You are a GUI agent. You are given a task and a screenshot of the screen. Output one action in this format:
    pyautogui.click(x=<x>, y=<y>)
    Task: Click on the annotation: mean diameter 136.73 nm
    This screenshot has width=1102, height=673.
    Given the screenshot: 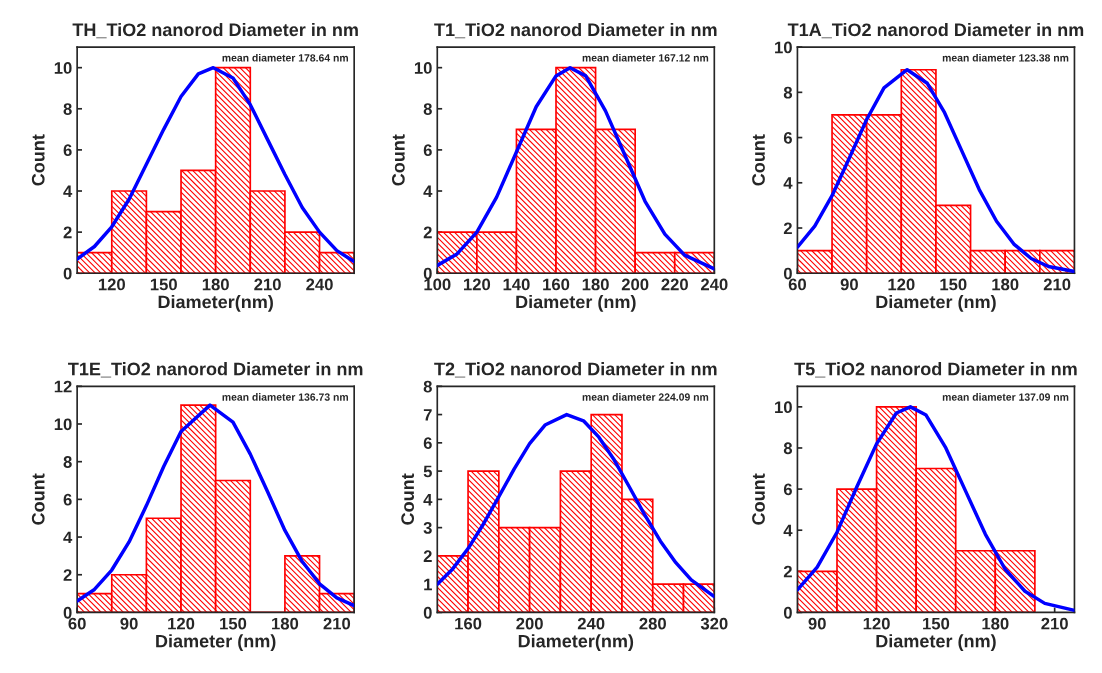 What is the action you would take?
    pyautogui.click(x=285, y=397)
    